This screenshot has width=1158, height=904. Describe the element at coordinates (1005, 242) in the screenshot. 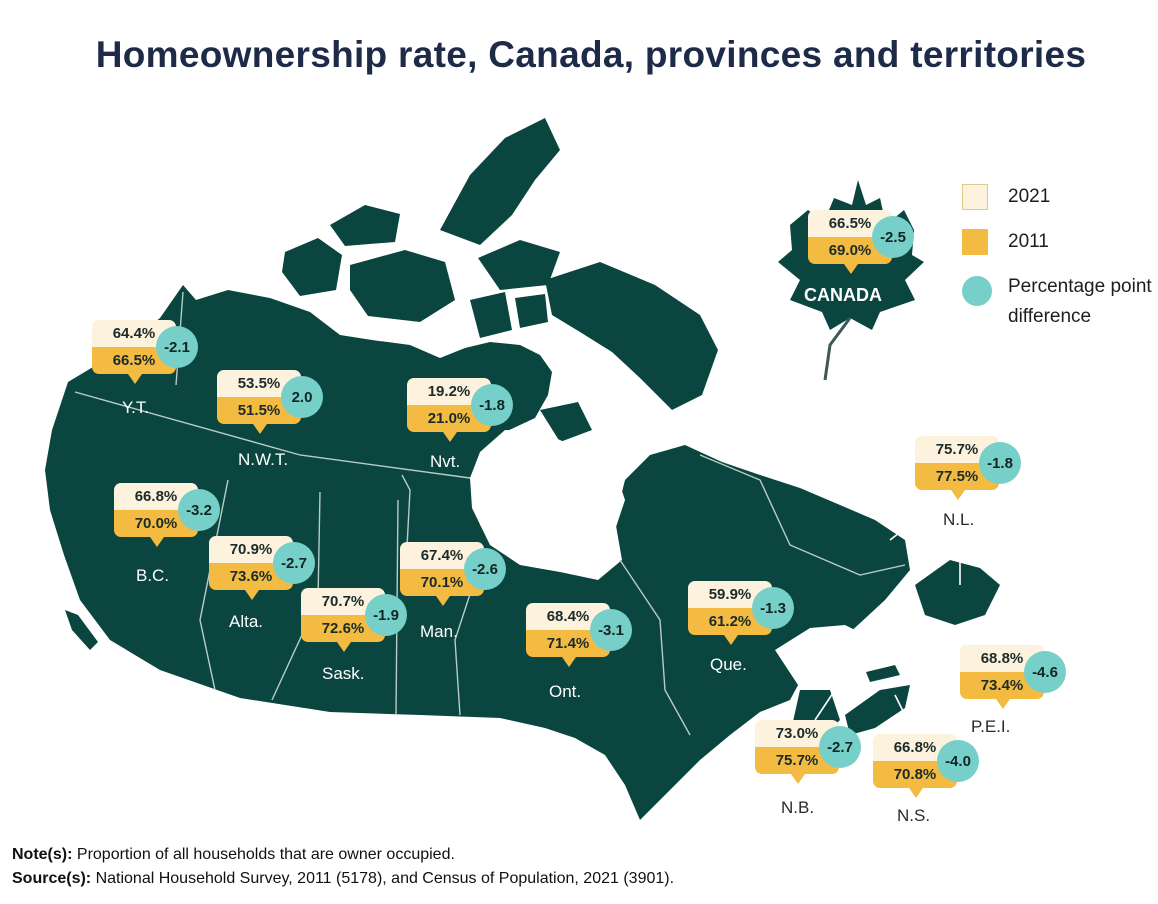

I see `legend-2011: 2011` at that location.